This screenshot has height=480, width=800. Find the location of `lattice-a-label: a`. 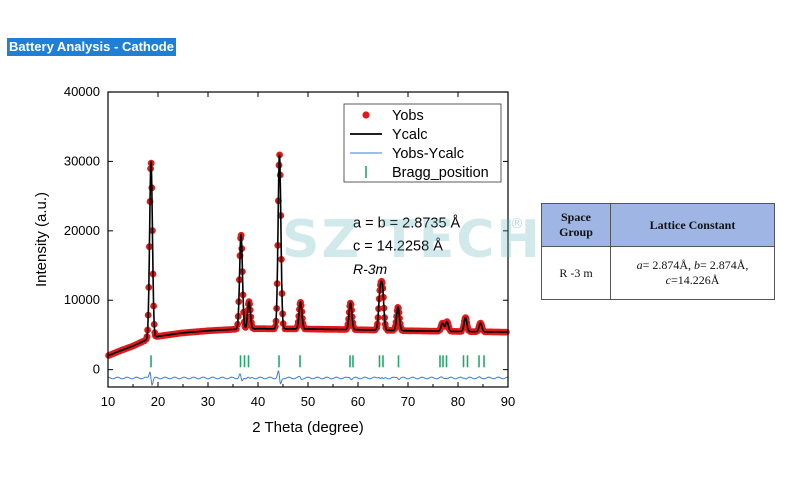

lattice-a-label: a is located at coordinates (639, 265).